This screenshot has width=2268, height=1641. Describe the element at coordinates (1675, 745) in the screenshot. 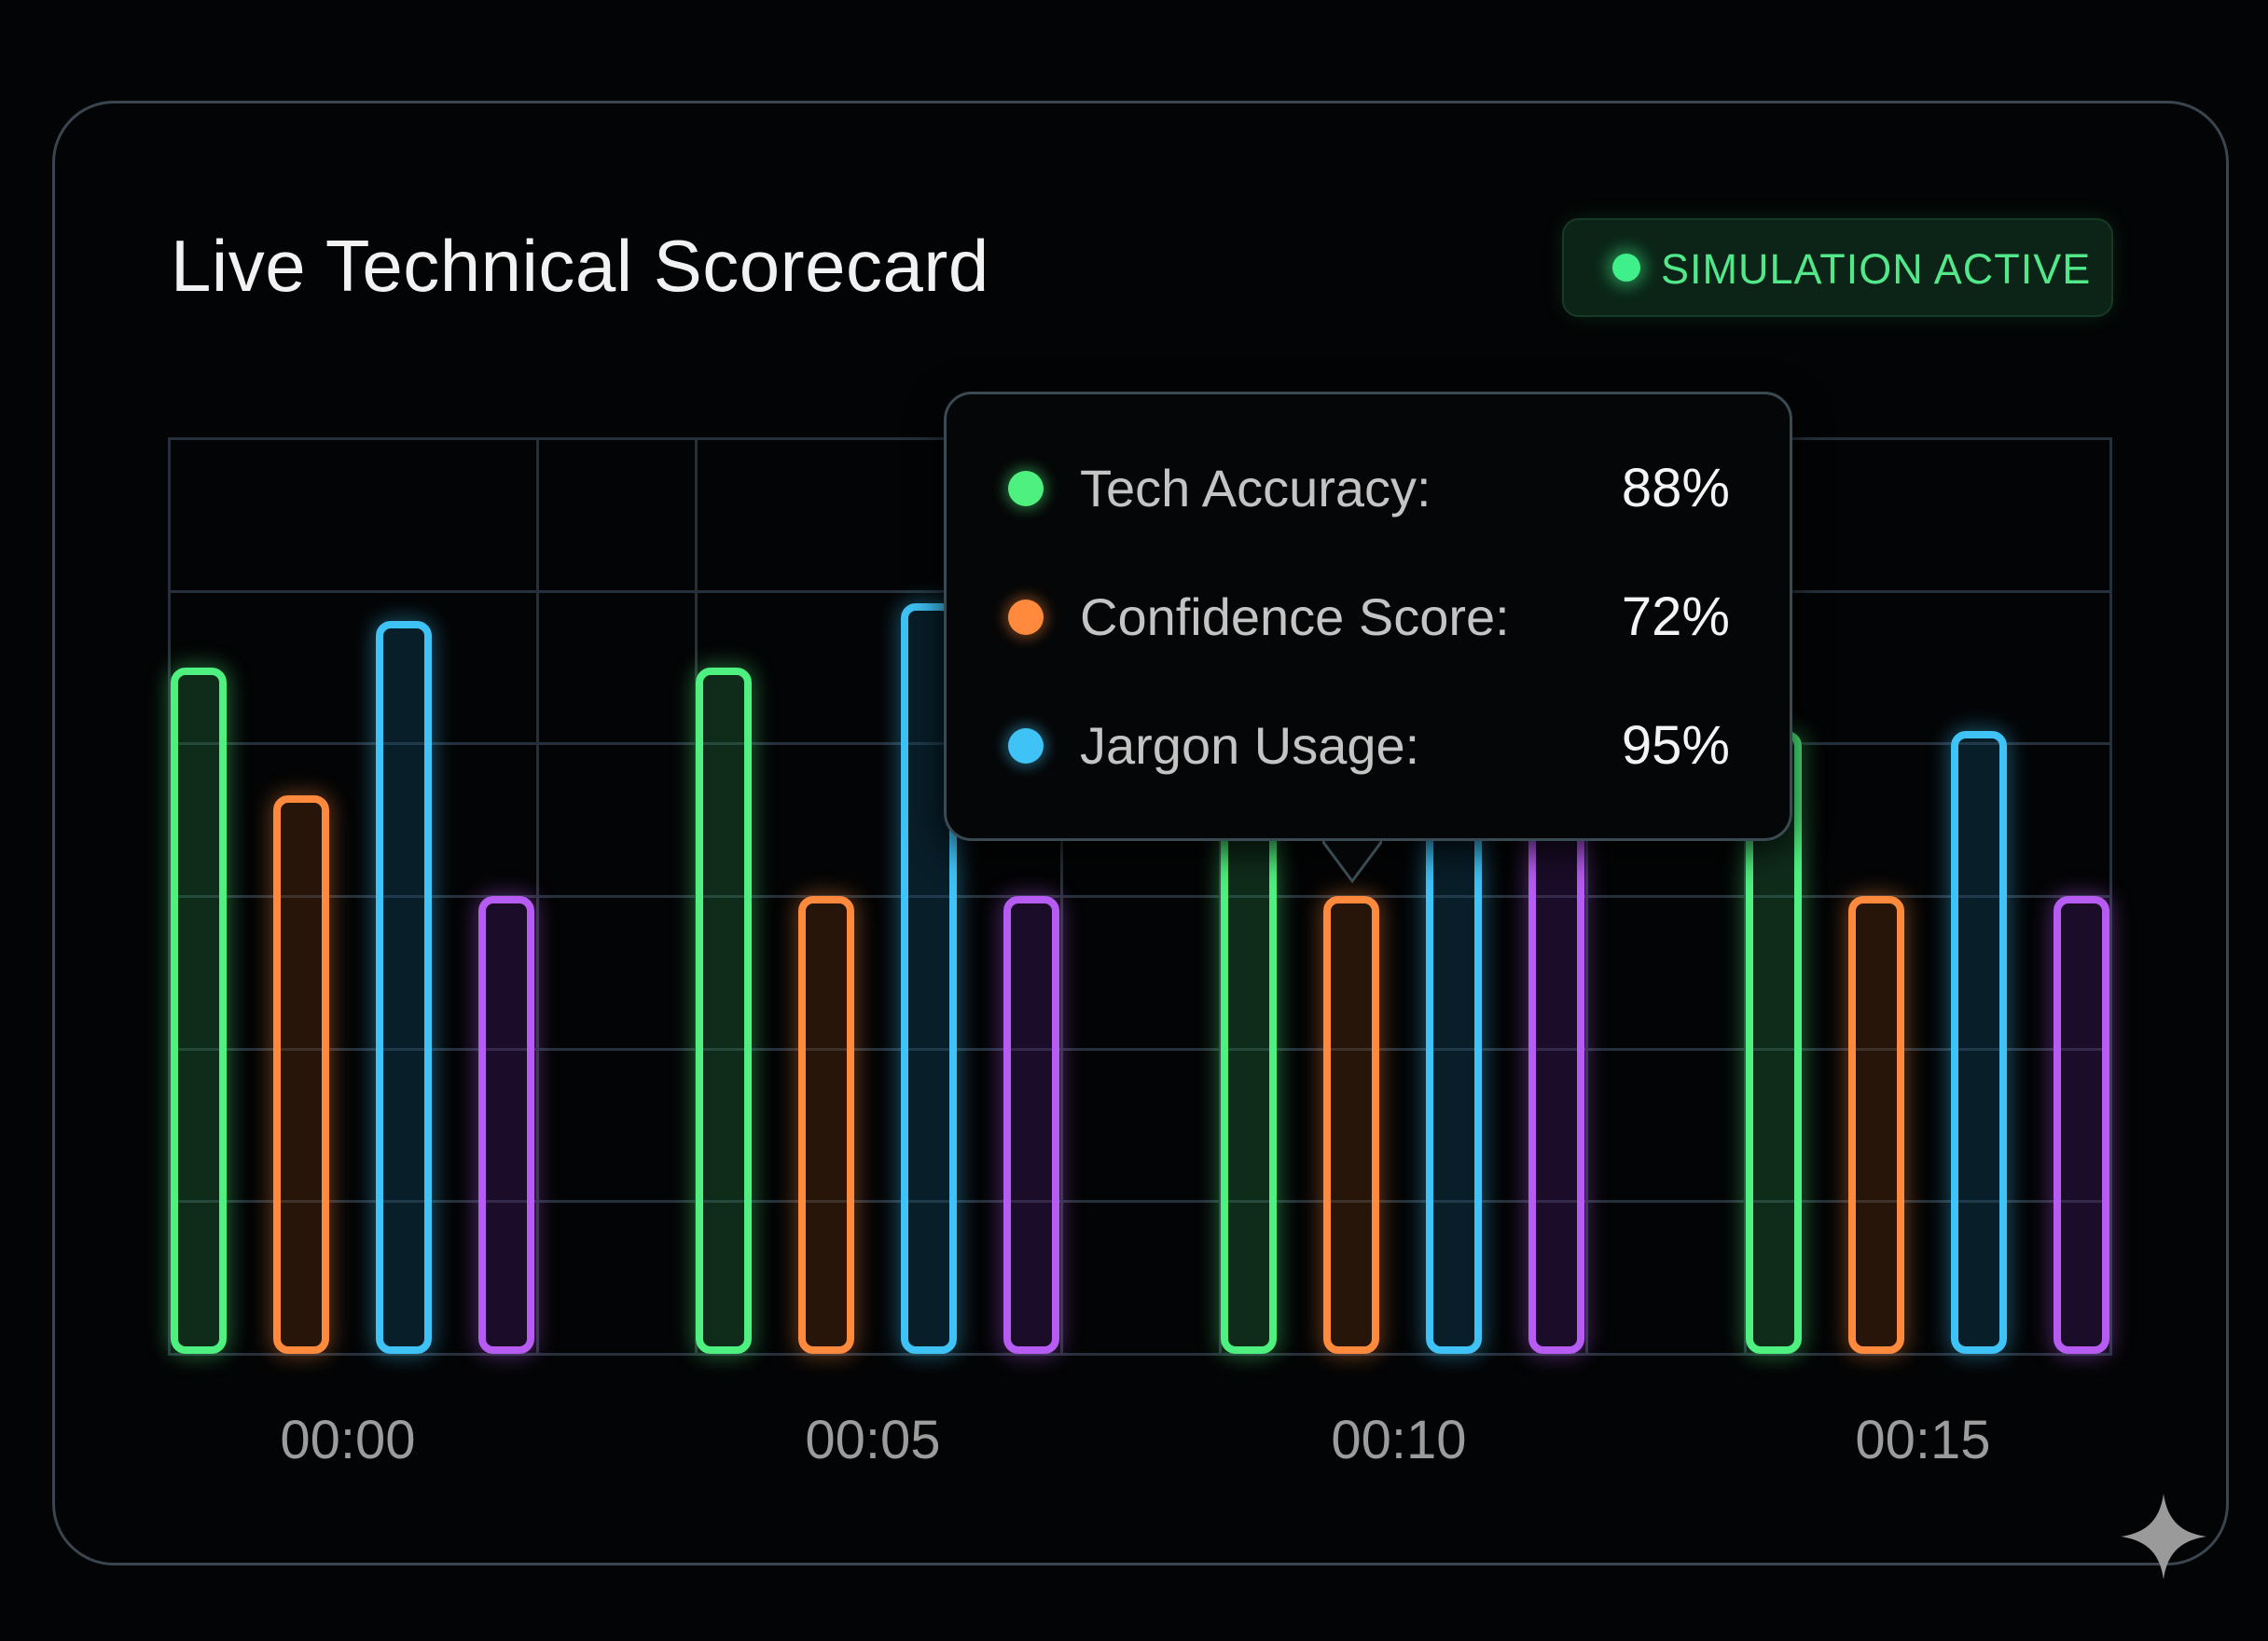

I see `tooltip-value: 95%` at that location.